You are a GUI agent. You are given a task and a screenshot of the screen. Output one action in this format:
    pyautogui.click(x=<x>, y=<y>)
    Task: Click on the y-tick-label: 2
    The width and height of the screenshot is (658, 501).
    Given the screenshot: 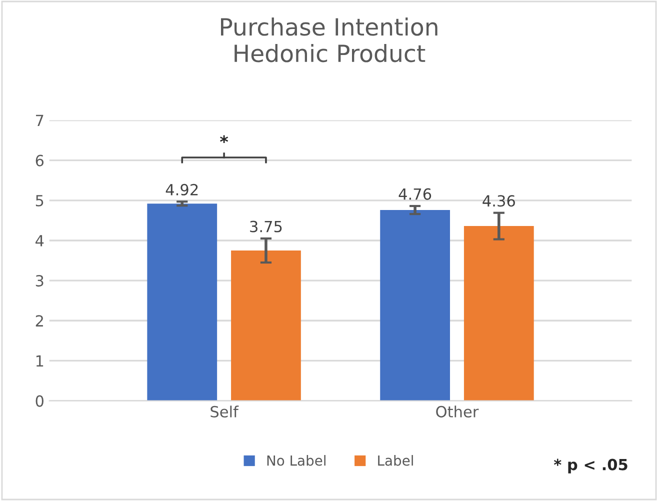 What is the action you would take?
    pyautogui.click(x=39, y=320)
    